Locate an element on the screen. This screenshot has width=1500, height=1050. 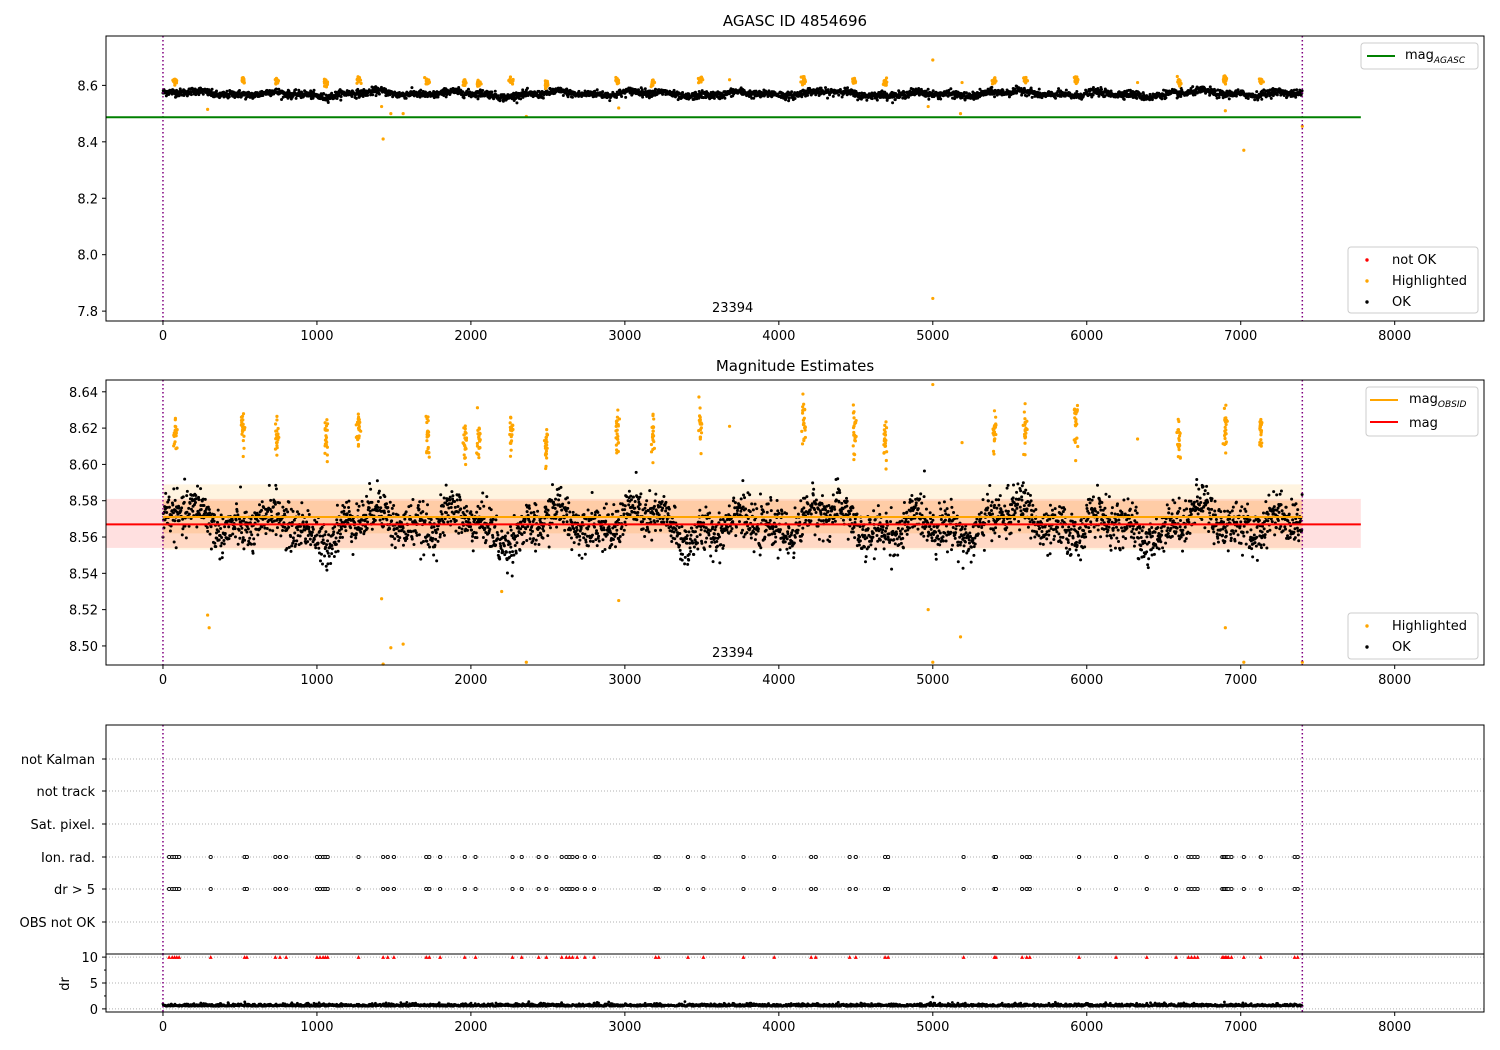
agasc-ytick-label: 8.6 is located at coordinates (87, 86).